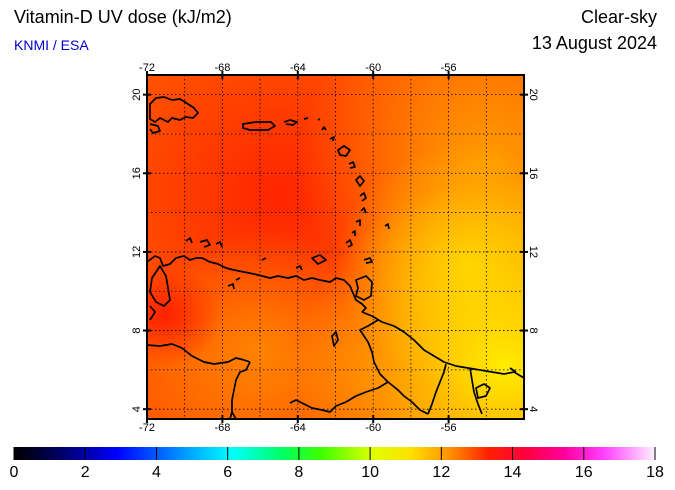  What do you see at coordinates (449, 68) in the screenshot?
I see `lon-tick-top-label: -56` at bounding box center [449, 68].